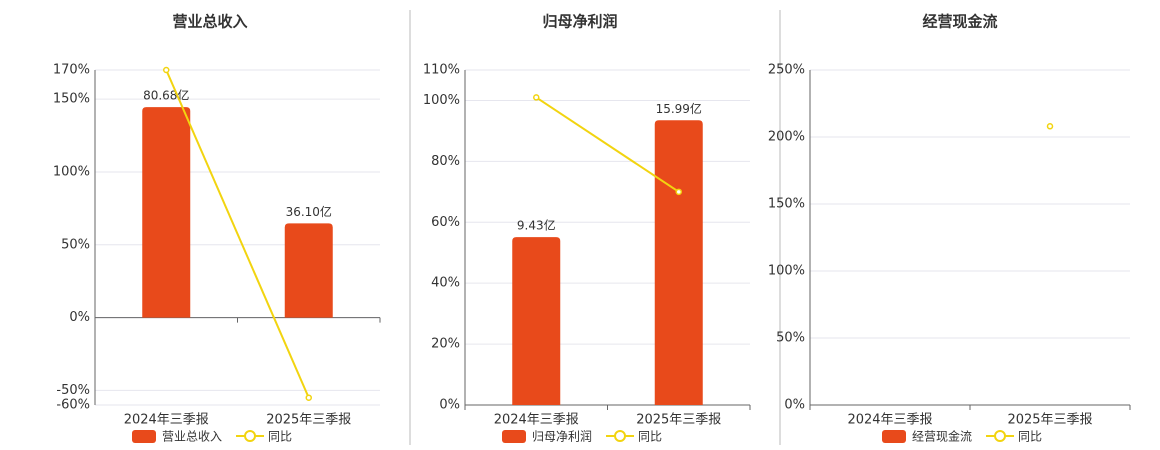 This screenshot has height=450, width=1160. I want to click on value-label: 80.68亿, so click(166, 95).